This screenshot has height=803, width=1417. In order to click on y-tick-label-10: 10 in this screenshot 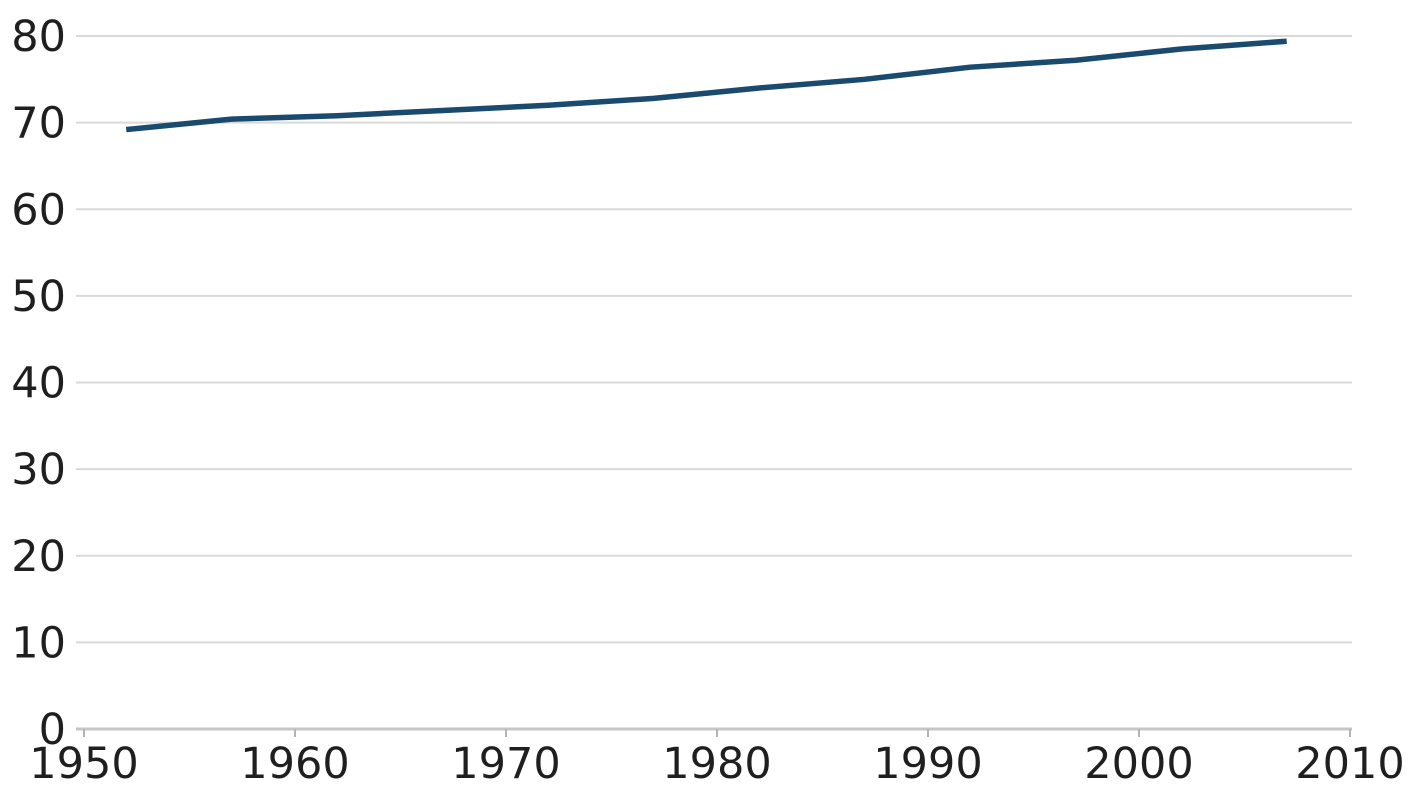, I will do `click(38, 643)`.